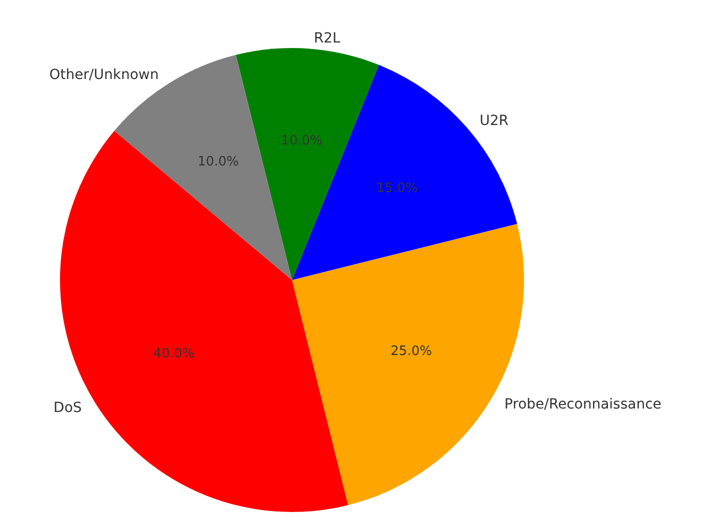  Describe the element at coordinates (583, 404) in the screenshot. I see `slice-label: Probe/Reconnaissance` at that location.